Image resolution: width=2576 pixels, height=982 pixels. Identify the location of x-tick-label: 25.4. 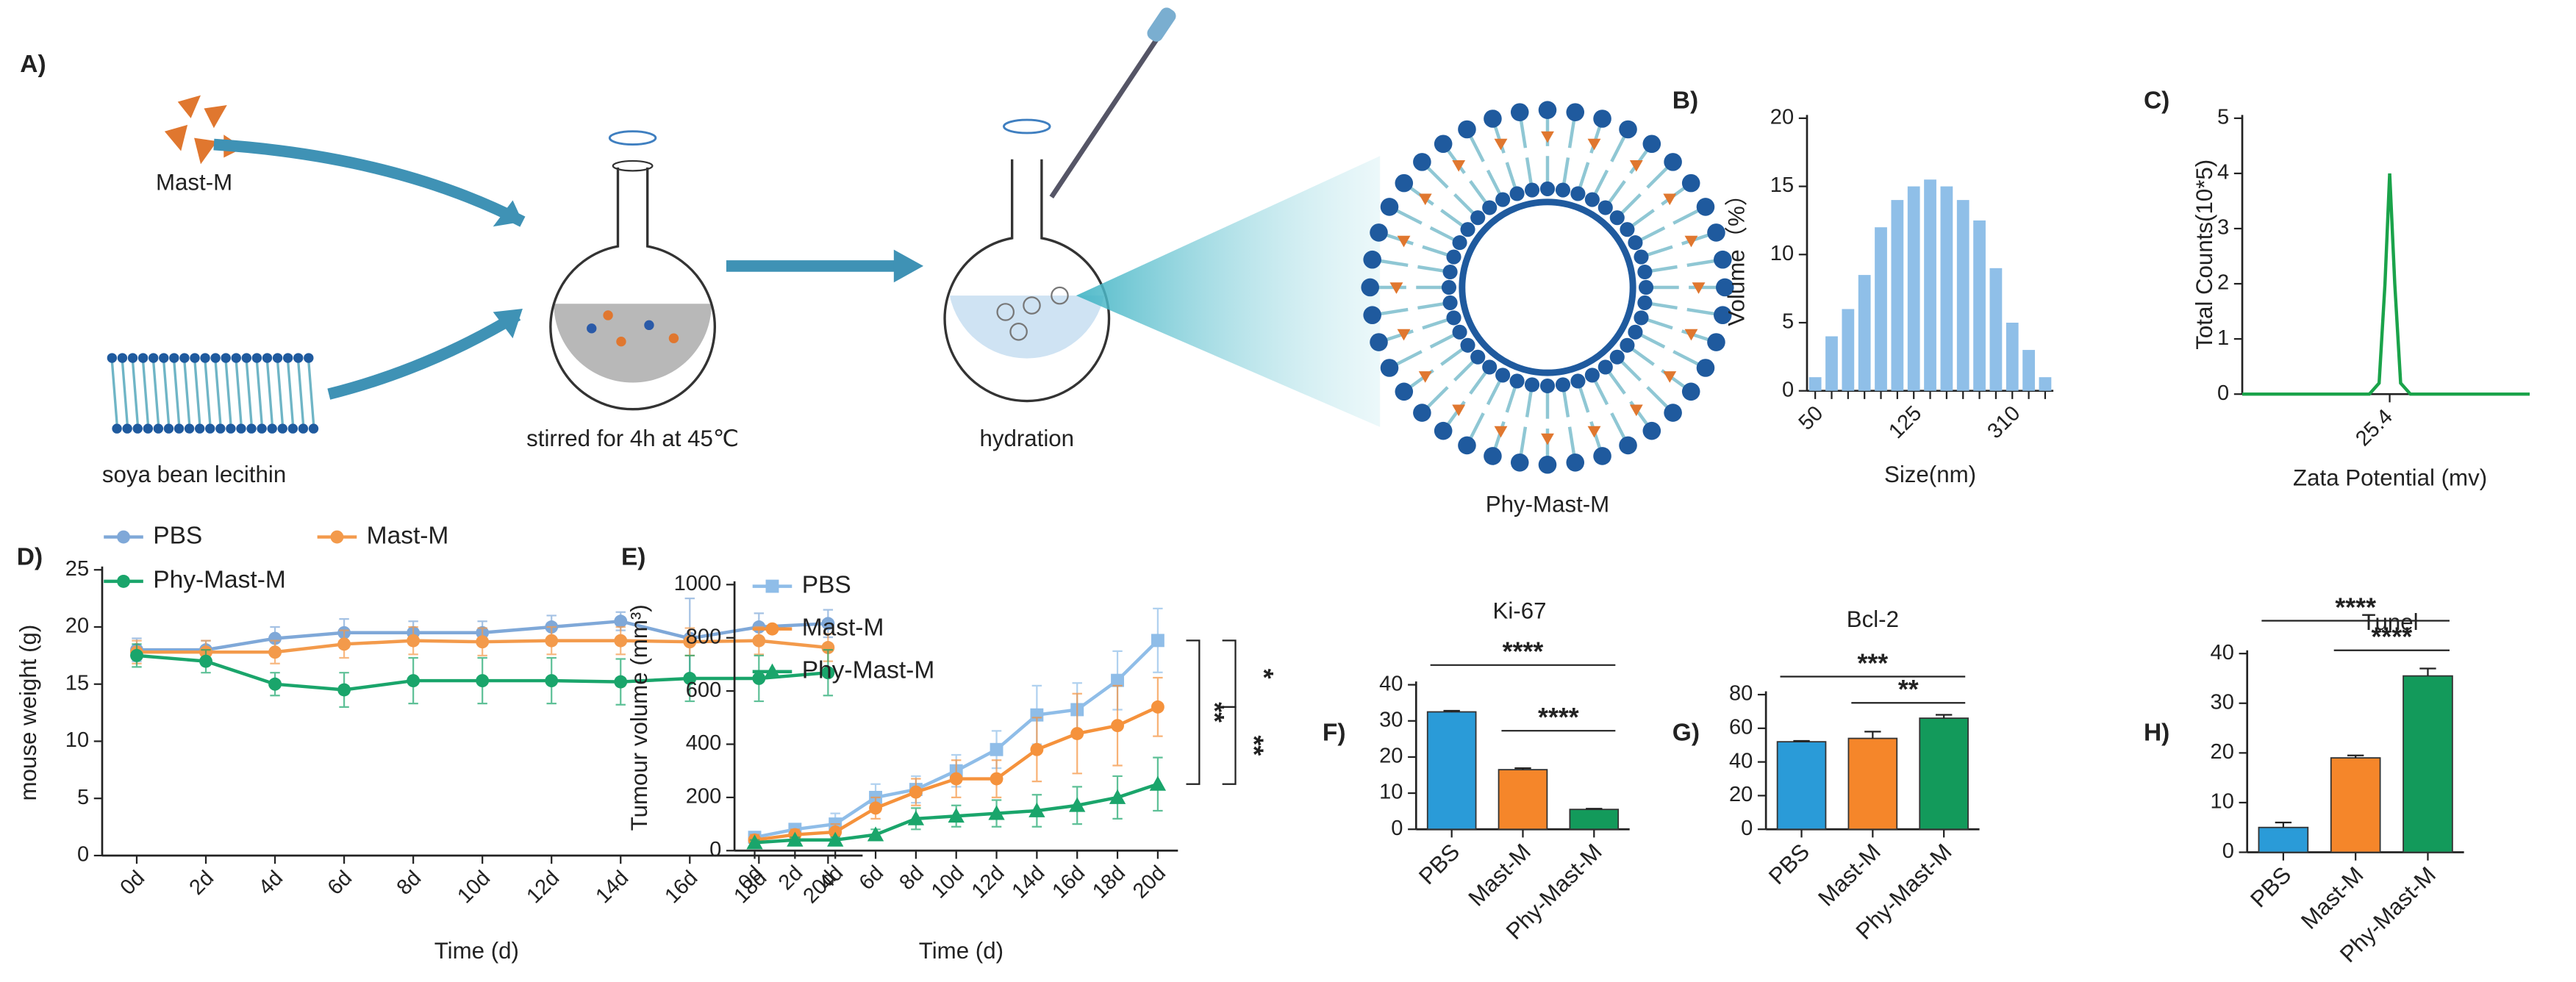
(2374, 428).